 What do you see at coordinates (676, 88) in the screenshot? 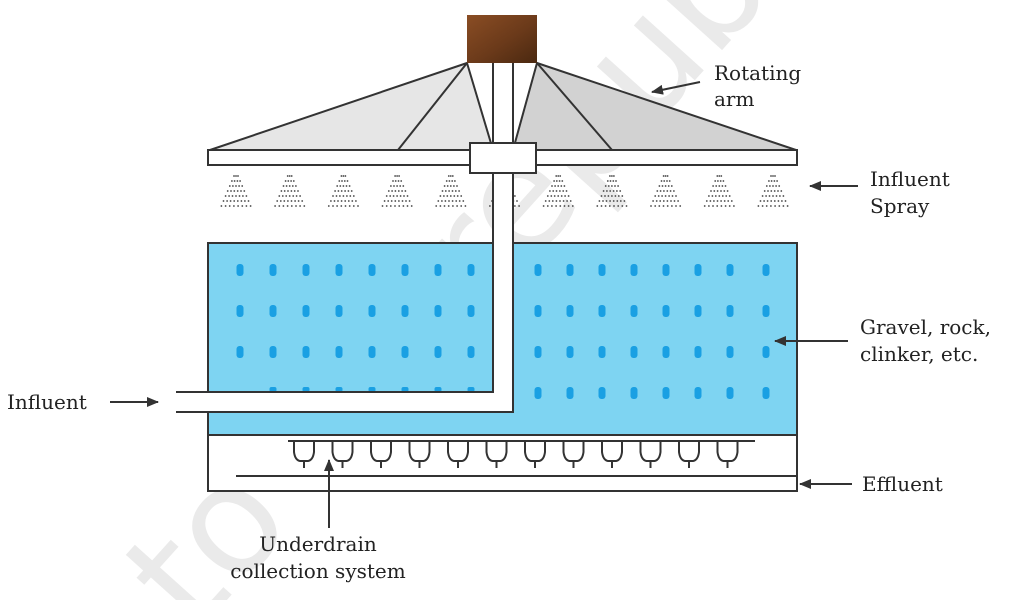
I see `arrow-rotating-arm` at bounding box center [676, 88].